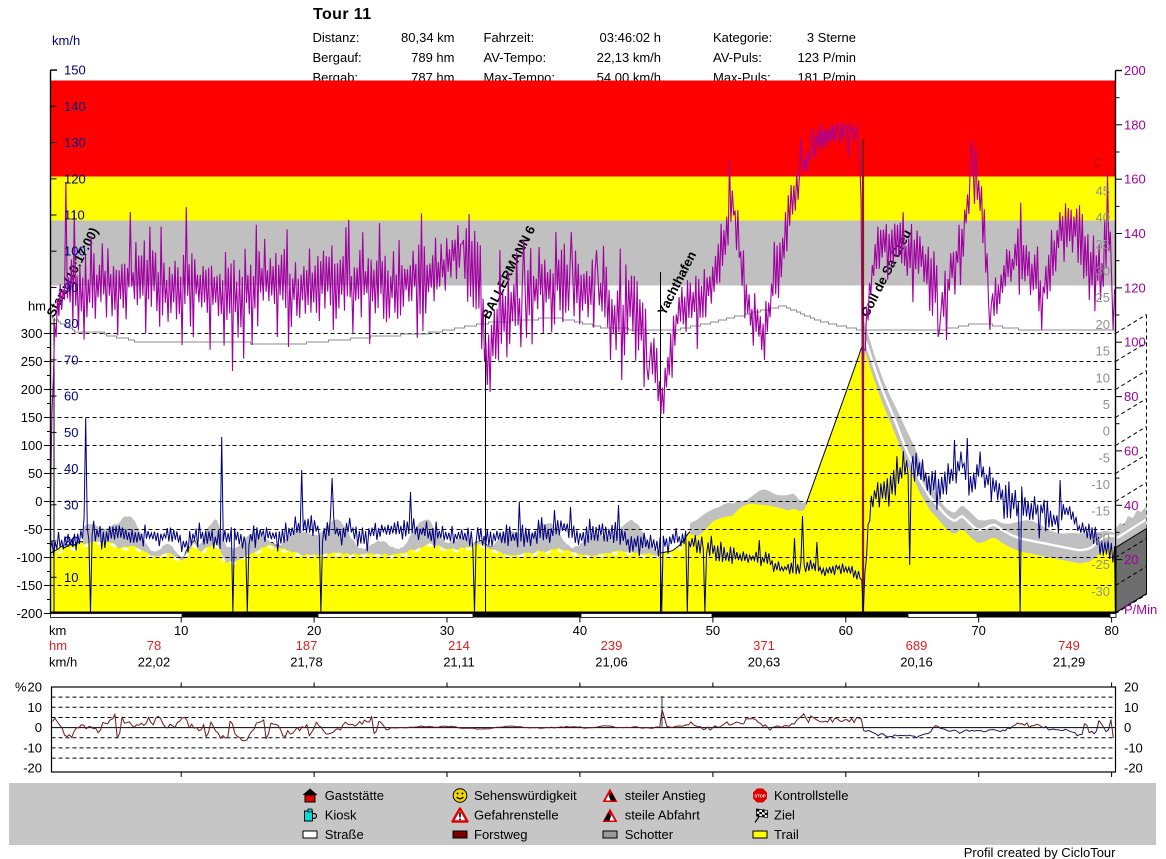 The image size is (1166, 859). I want to click on svg-text: 3 Sterne, so click(831, 37).